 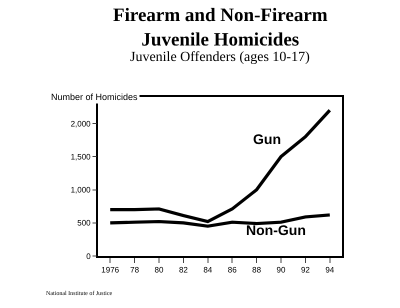 I want to click on x-tick-label: 78, so click(x=135, y=269).